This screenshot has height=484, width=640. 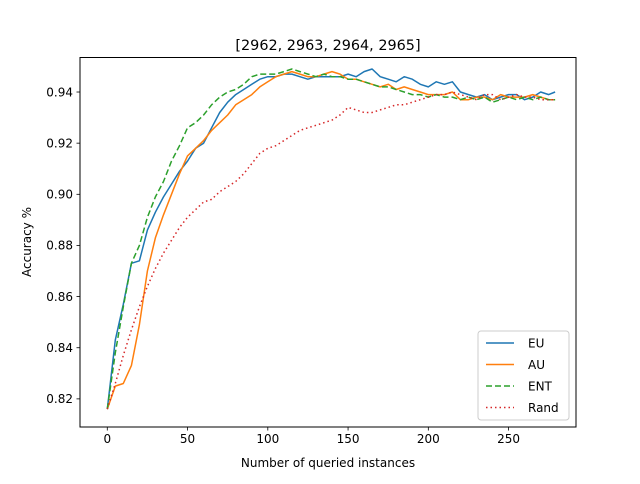 What do you see at coordinates (327, 46) in the screenshot?
I see `chart-title: [2962, 2963, 2964, 2965]` at bounding box center [327, 46].